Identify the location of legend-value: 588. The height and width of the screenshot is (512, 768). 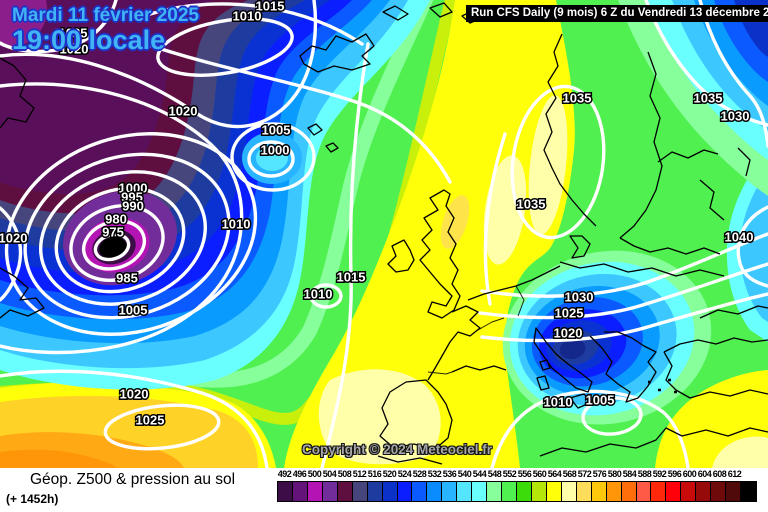
(644, 474).